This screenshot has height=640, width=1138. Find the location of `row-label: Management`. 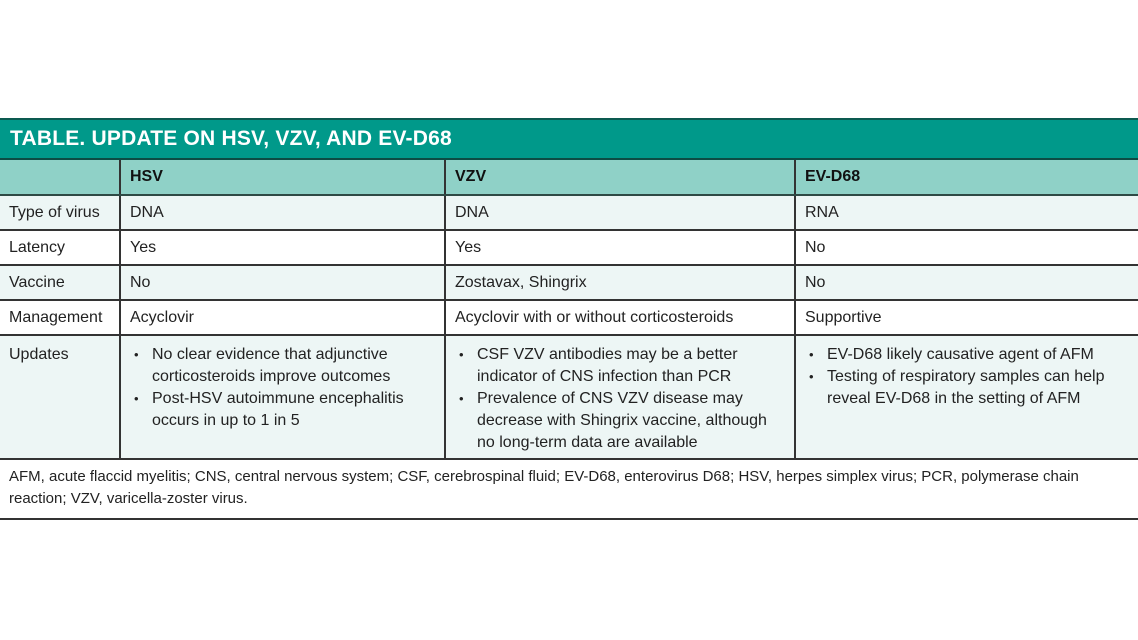

row-label: Management is located at coordinates (60, 318).